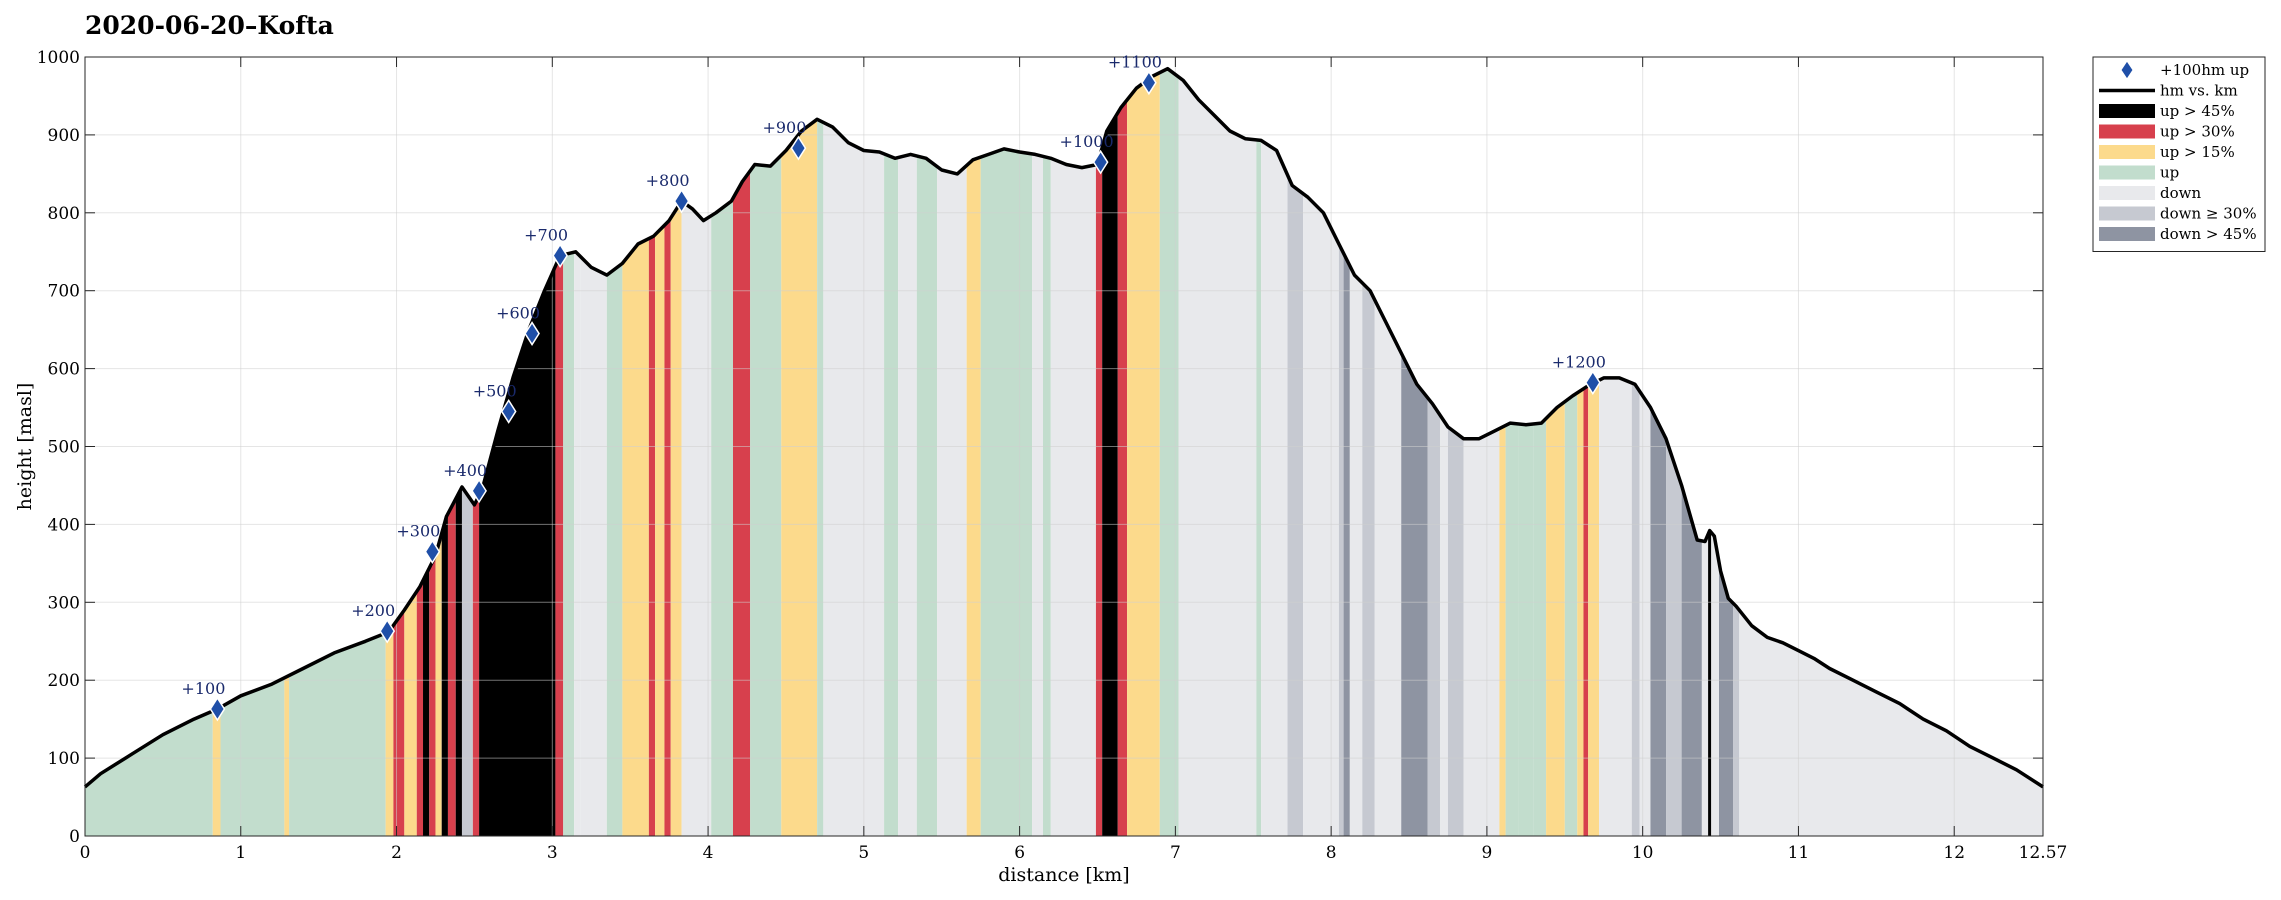 The height and width of the screenshot is (900, 2281). What do you see at coordinates (74, 837) in the screenshot?
I see `y-tick-label: 0` at bounding box center [74, 837].